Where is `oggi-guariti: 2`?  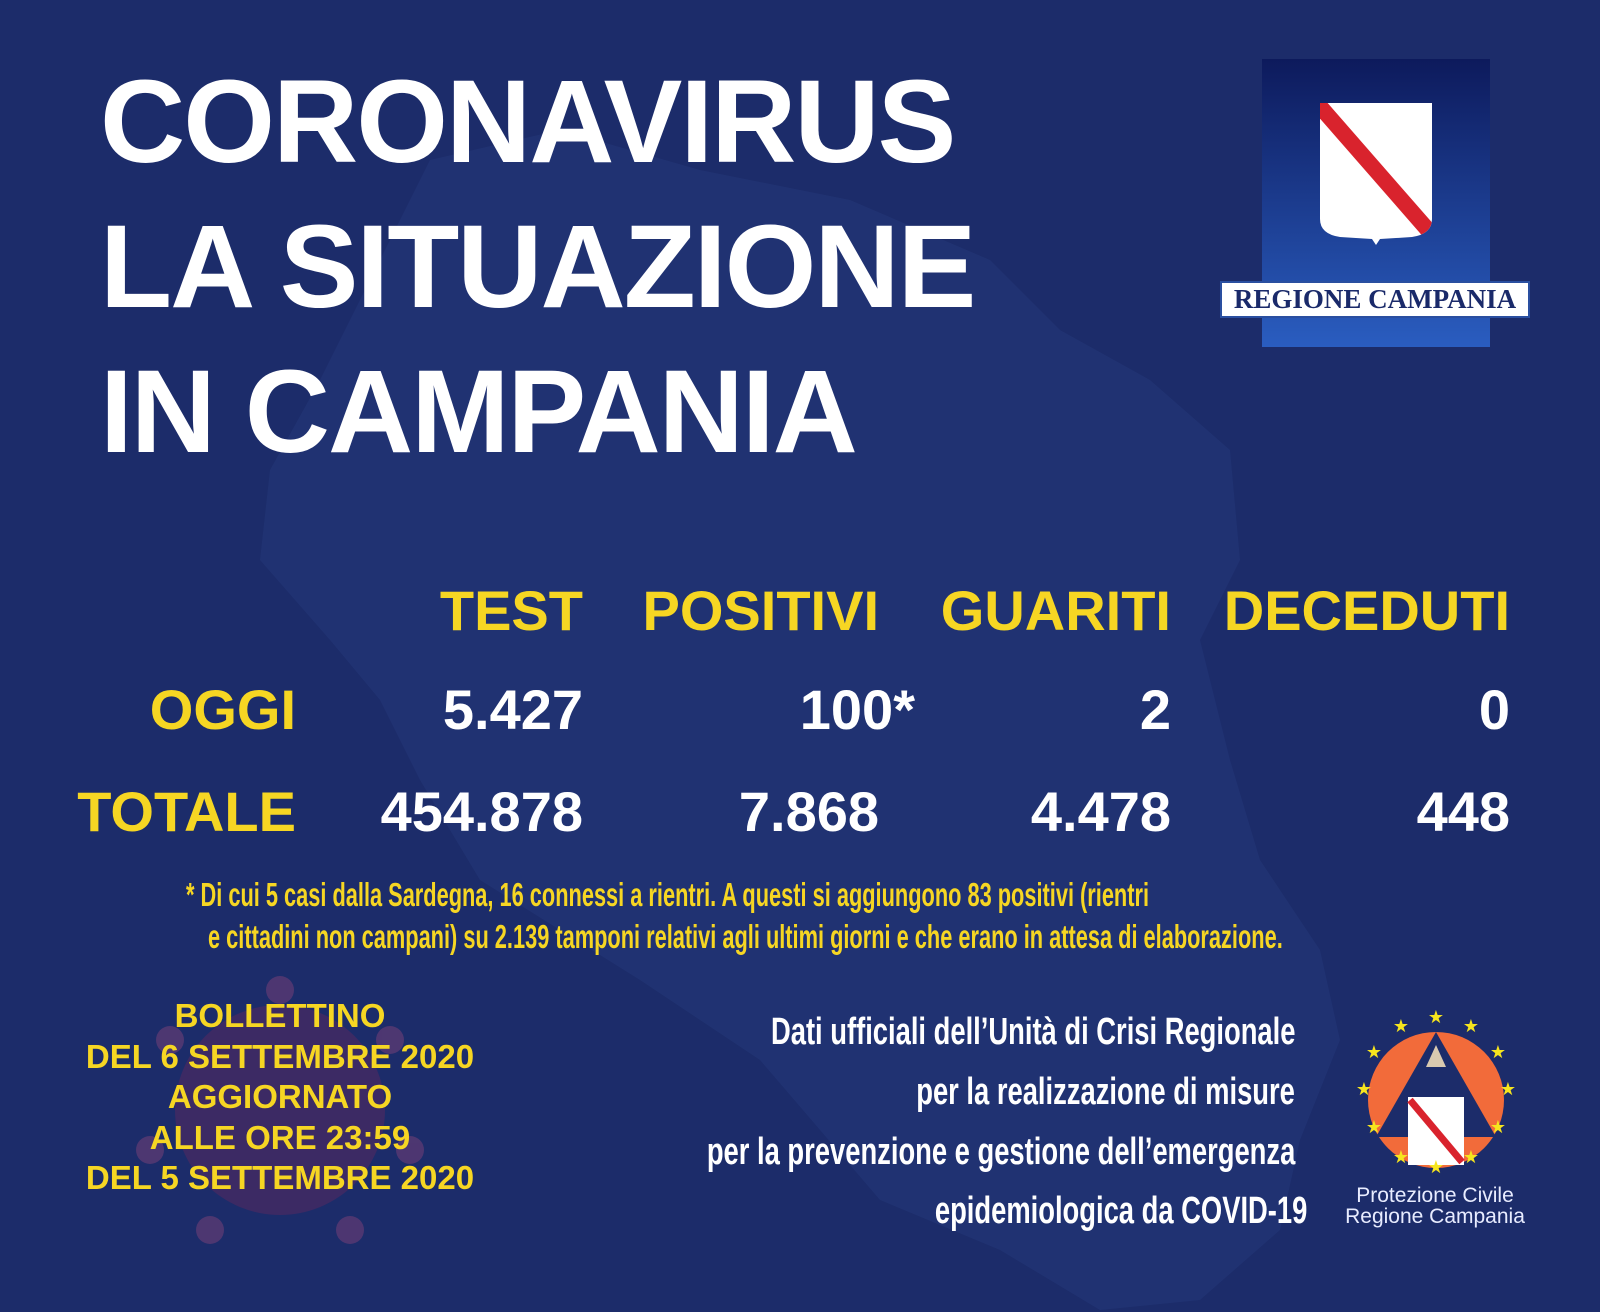
oggi-guariti: 2 is located at coordinates (1155, 709).